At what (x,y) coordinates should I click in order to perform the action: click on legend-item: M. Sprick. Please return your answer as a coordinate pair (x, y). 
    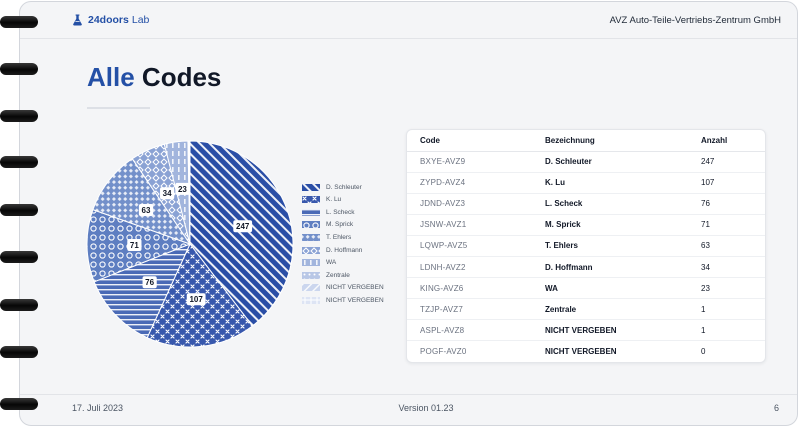
    Looking at the image, I should click on (343, 225).